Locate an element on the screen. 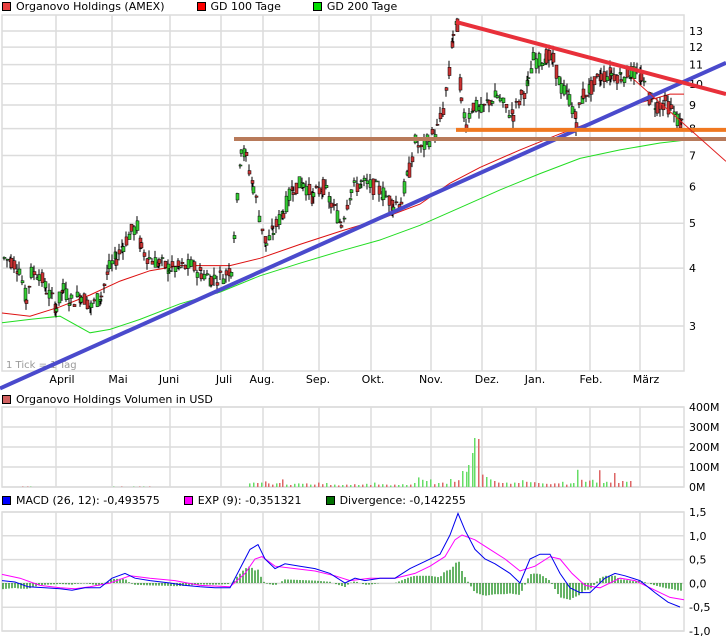 Image resolution: width=726 pixels, height=640 pixels. legend-swatch-gd100 is located at coordinates (201, 6).